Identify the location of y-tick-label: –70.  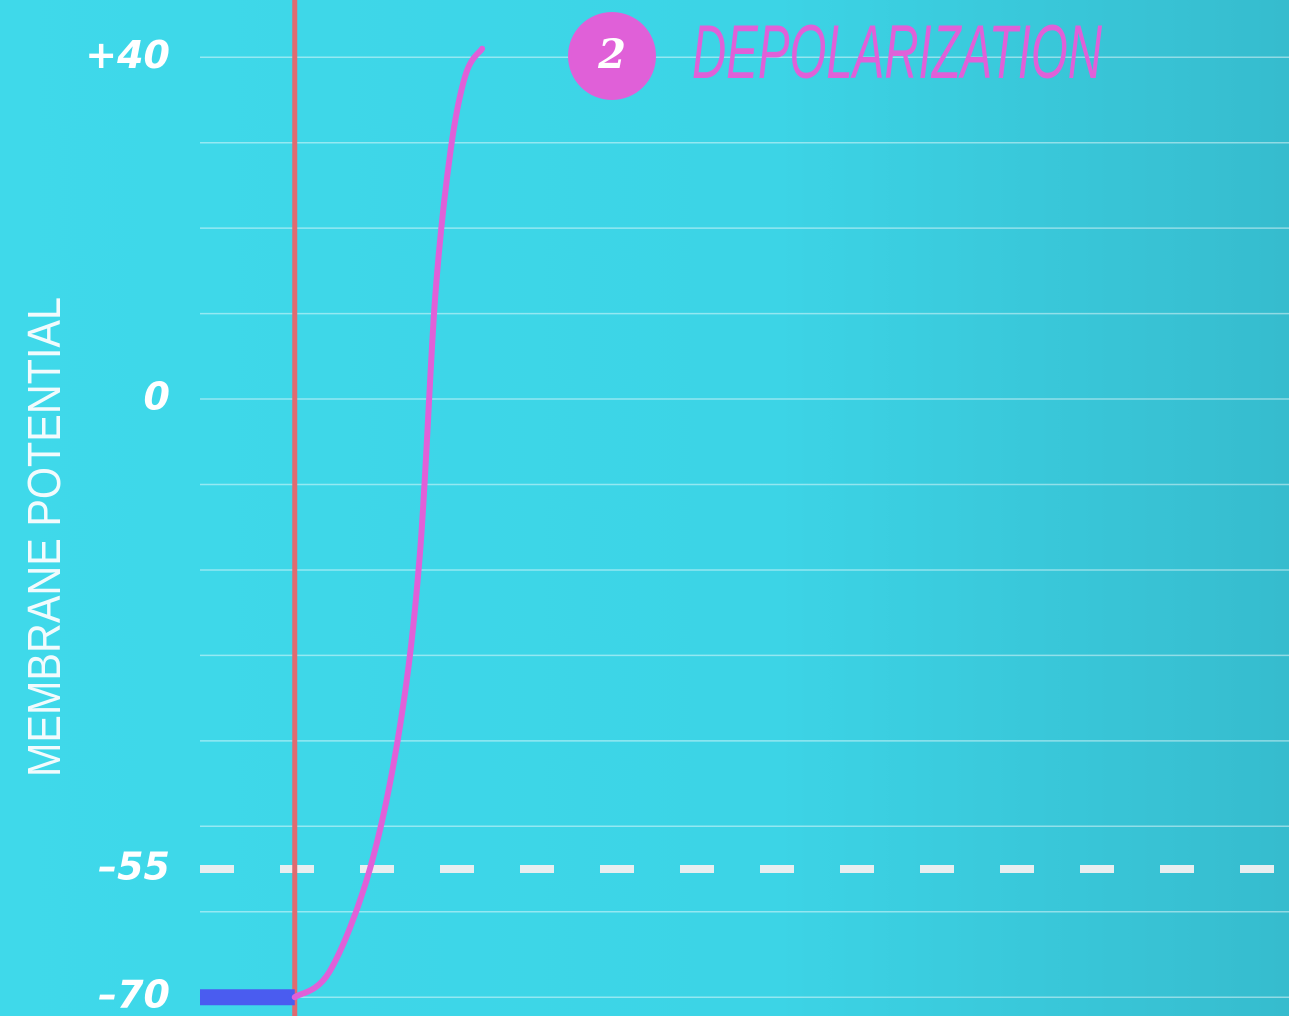
(134, 994).